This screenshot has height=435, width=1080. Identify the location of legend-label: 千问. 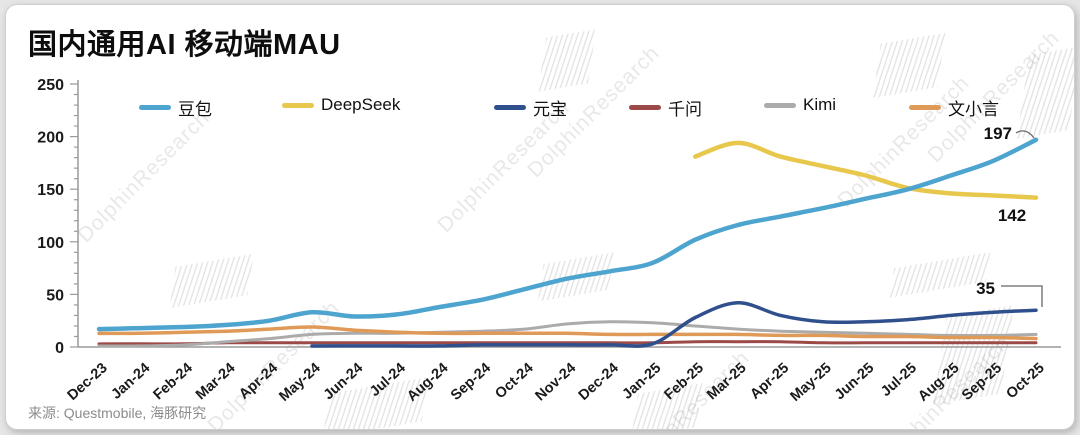
(685, 109).